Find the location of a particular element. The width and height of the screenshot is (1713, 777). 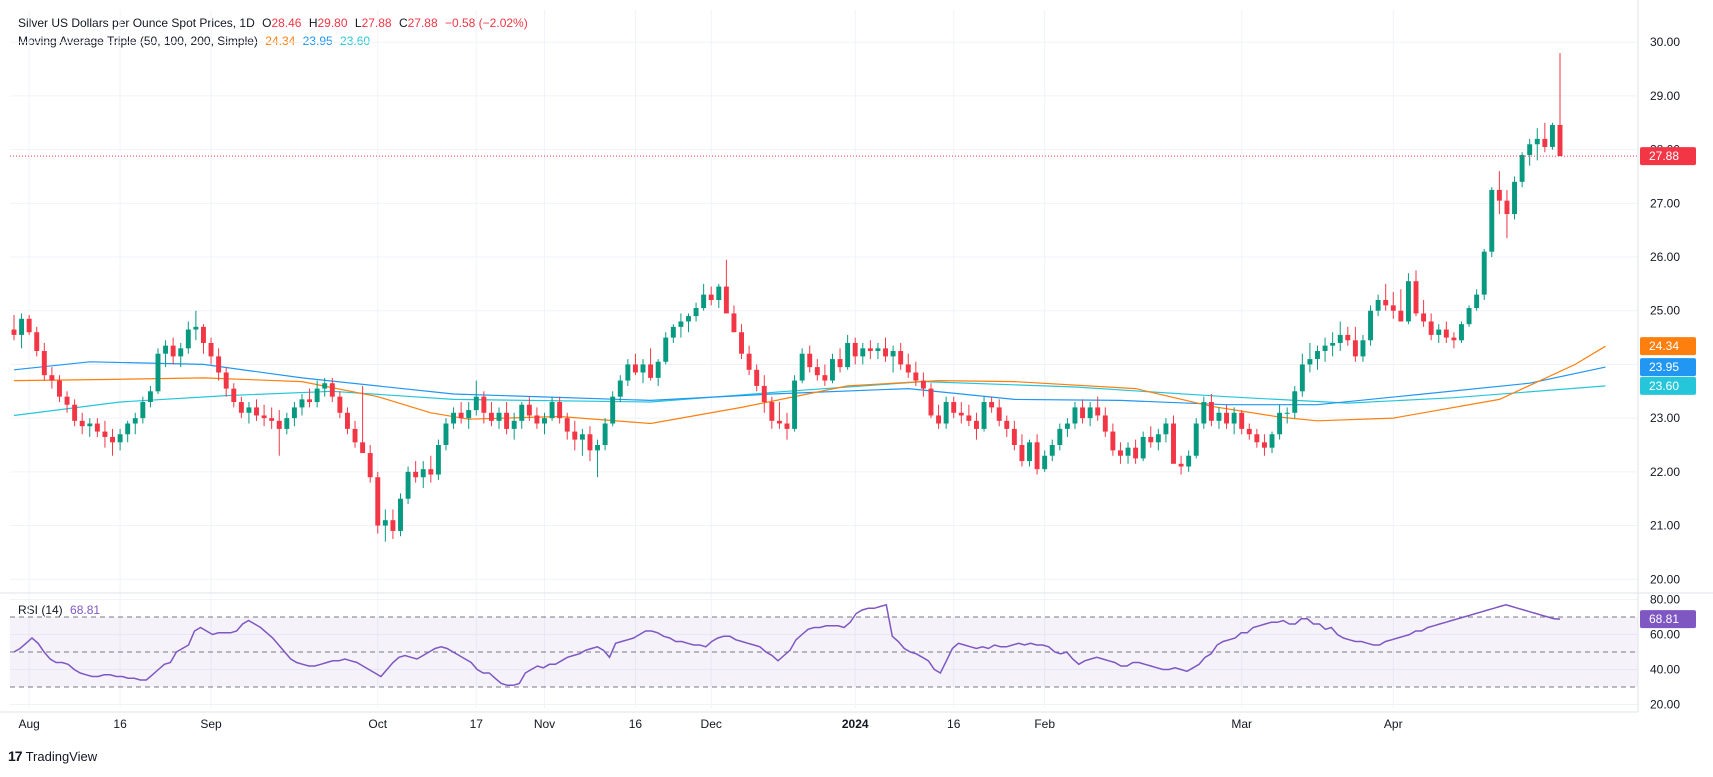

tradingview-logo: 17 TradingView is located at coordinates (52, 756).